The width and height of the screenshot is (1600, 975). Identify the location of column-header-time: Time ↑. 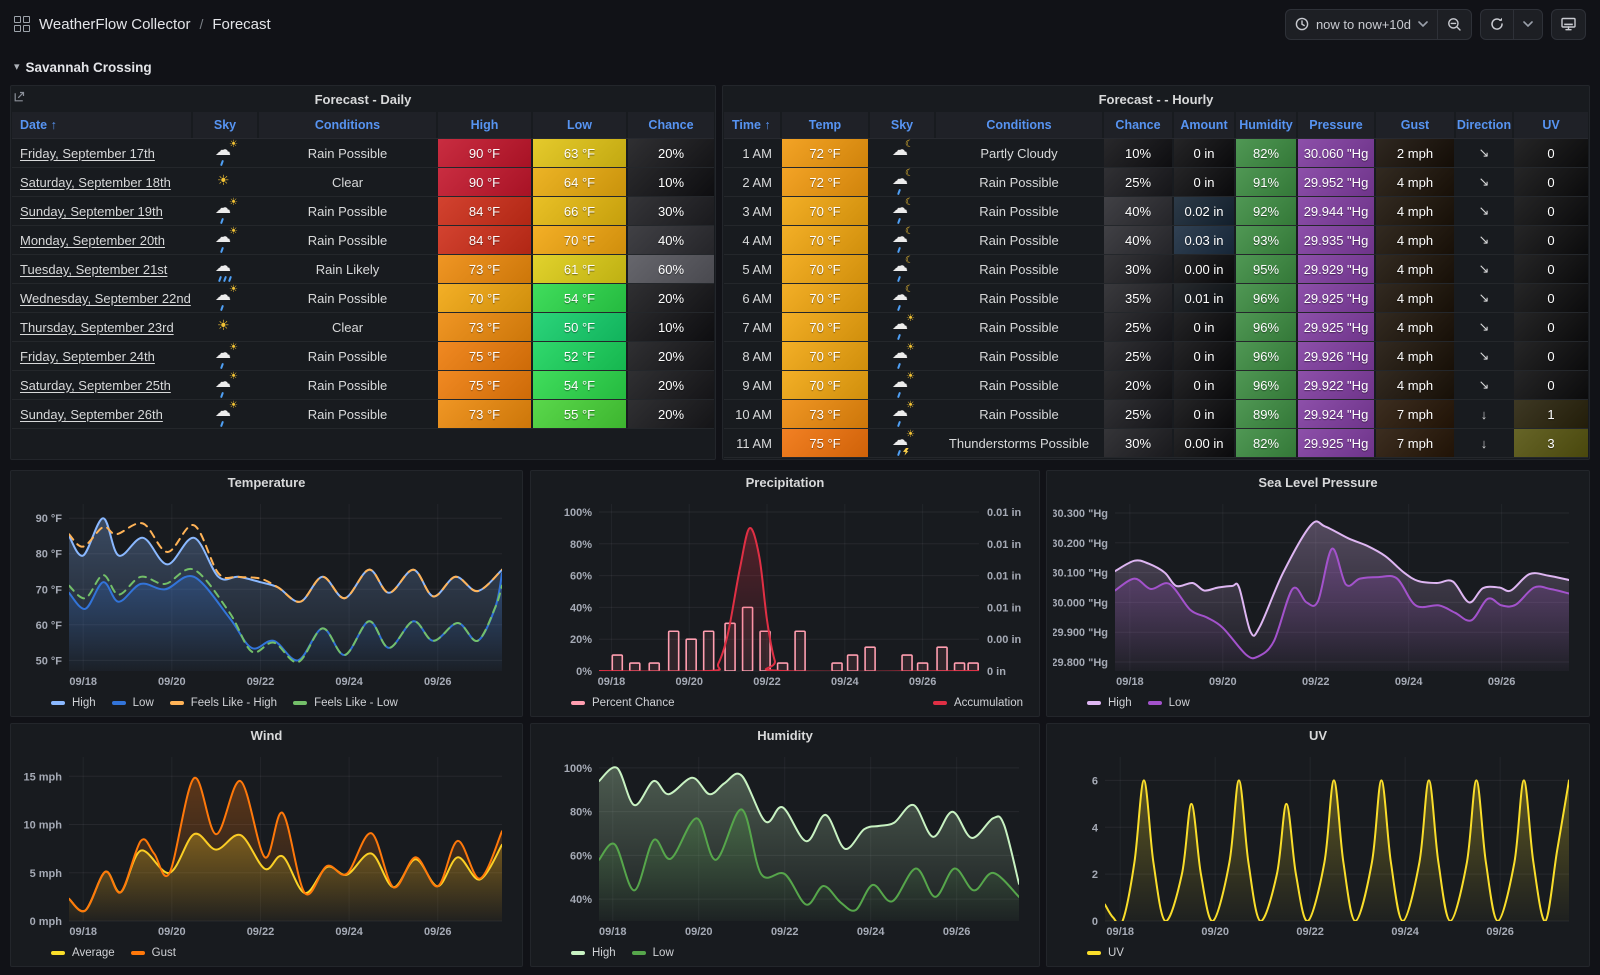
(753, 125).